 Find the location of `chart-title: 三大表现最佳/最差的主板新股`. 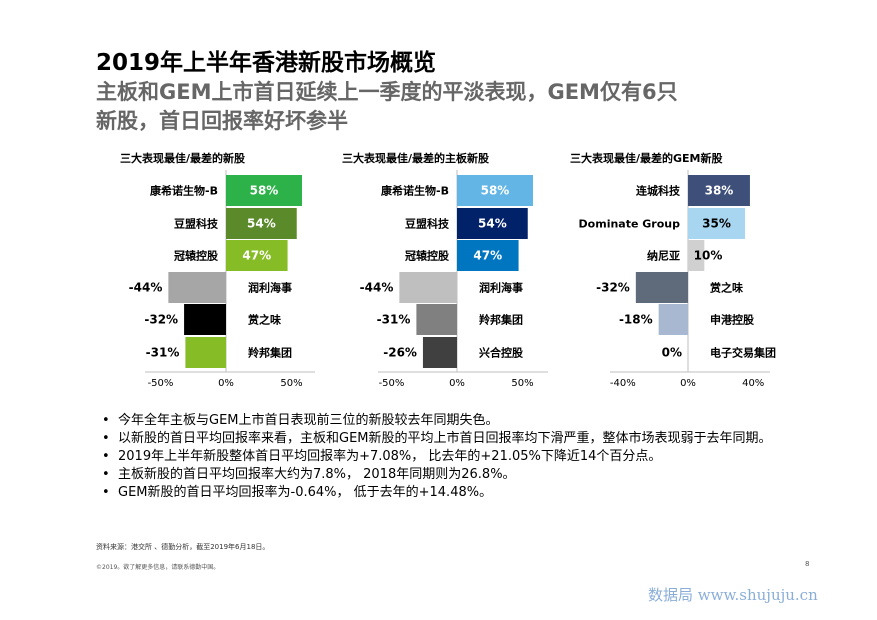

chart-title: 三大表现最佳/最差的主板新股 is located at coordinates (416, 158).